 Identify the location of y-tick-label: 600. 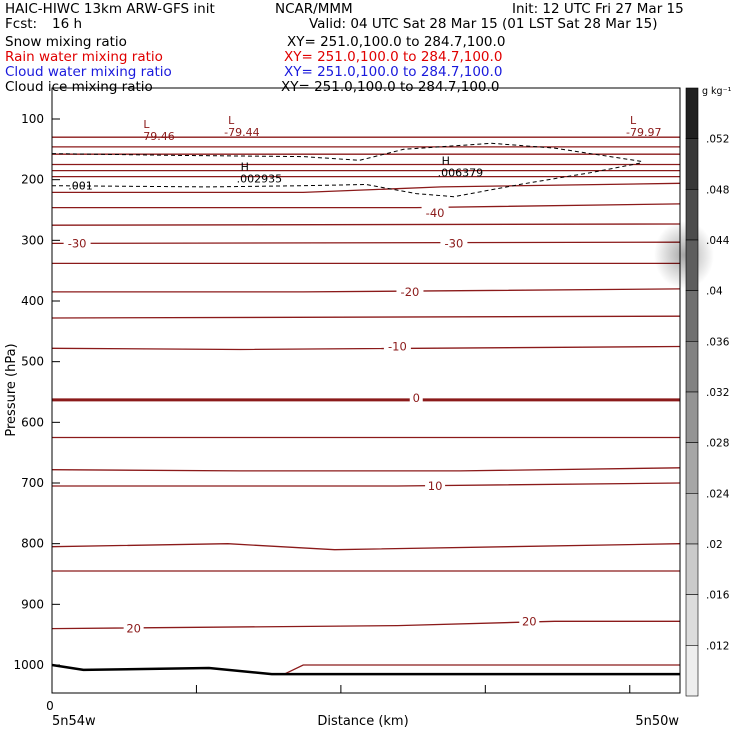
(32, 422).